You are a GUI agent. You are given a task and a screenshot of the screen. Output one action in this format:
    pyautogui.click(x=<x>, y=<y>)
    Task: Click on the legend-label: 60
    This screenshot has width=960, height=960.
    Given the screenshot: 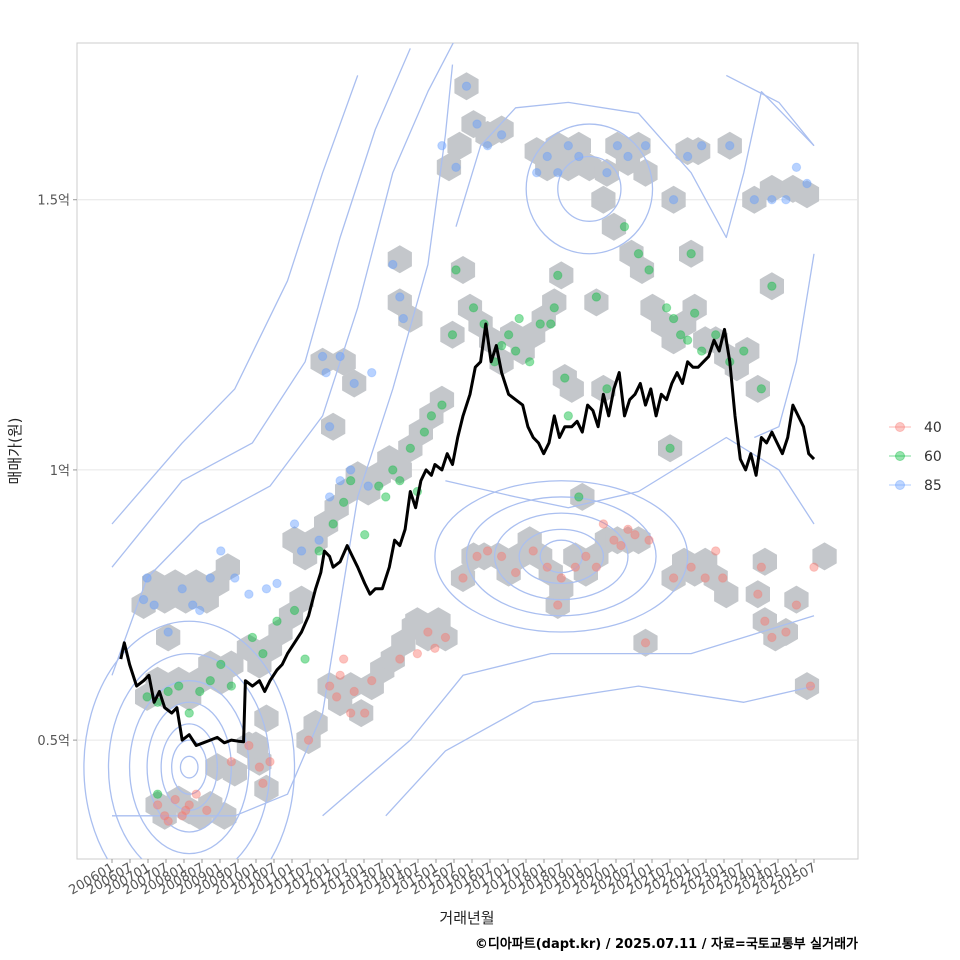 What is the action you would take?
    pyautogui.click(x=933, y=457)
    